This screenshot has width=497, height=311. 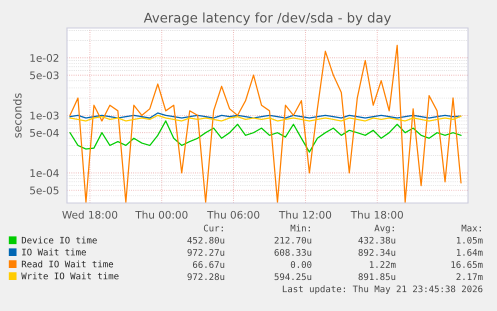 What do you see at coordinates (44, 58) in the screenshot?
I see `y-tick-label: 1e-02` at bounding box center [44, 58].